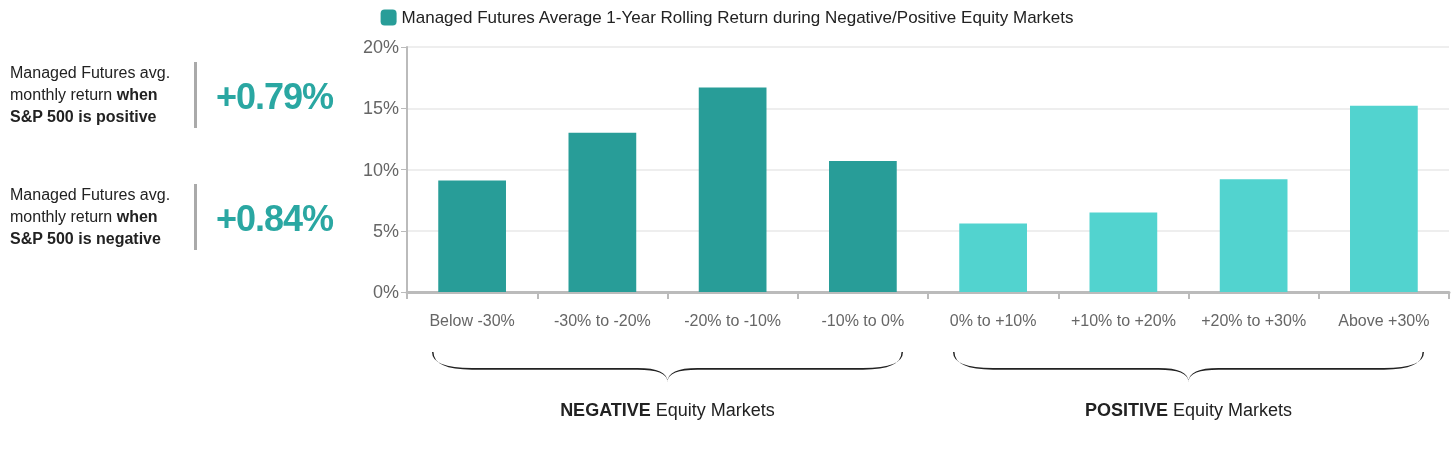  Describe the element at coordinates (385, 230) in the screenshot. I see `y-tick-label: 5%` at that location.